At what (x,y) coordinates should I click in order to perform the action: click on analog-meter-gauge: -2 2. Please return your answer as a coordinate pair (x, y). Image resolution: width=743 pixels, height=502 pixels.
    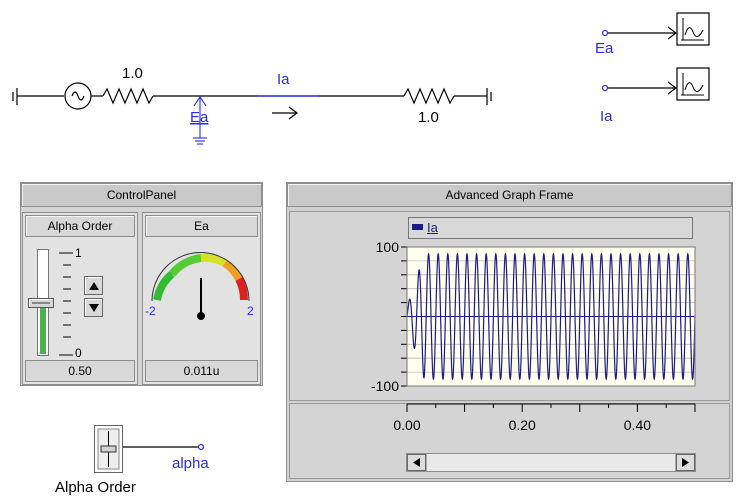
    Looking at the image, I should click on (202, 293).